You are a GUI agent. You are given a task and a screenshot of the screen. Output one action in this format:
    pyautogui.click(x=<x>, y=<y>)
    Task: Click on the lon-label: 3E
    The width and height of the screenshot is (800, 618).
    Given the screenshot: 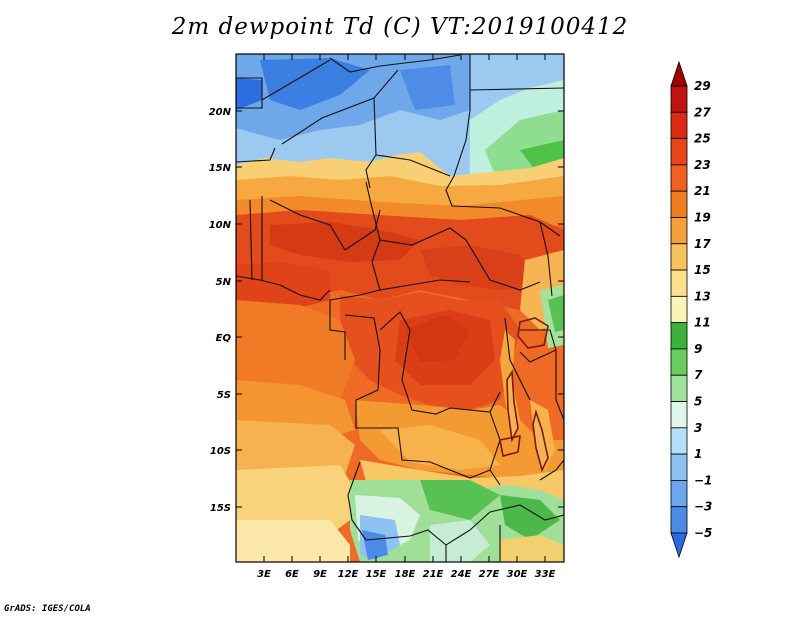 What is the action you would take?
    pyautogui.click(x=264, y=574)
    